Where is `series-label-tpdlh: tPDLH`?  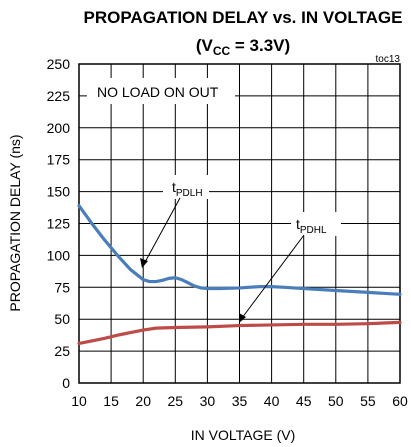 series-label-tpdlh: tPDLH is located at coordinates (174, 221).